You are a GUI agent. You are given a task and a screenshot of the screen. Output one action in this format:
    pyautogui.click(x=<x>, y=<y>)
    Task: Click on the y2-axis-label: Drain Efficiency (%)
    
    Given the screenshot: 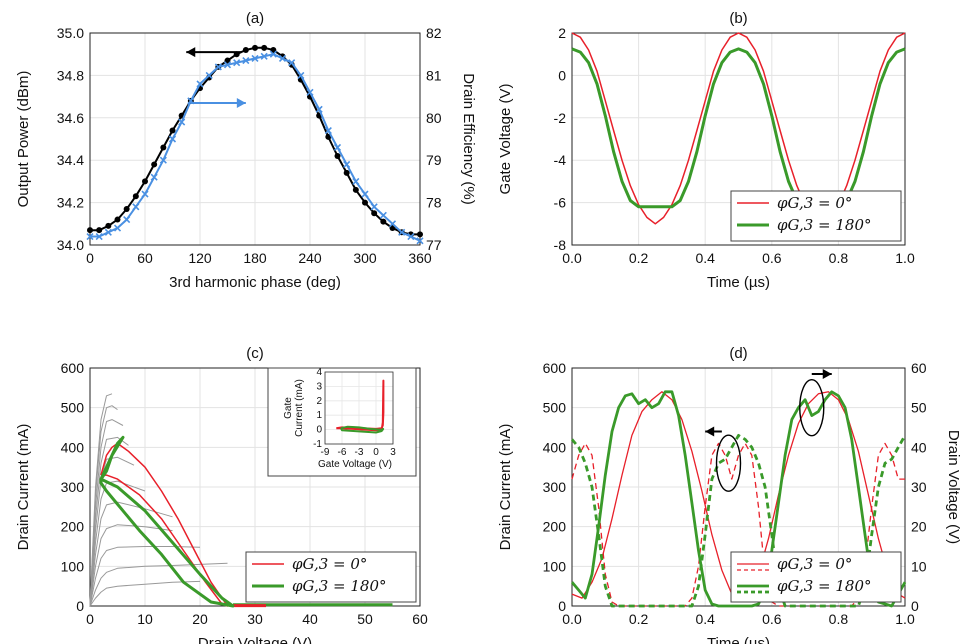 What is the action you would take?
    pyautogui.click(x=468, y=138)
    